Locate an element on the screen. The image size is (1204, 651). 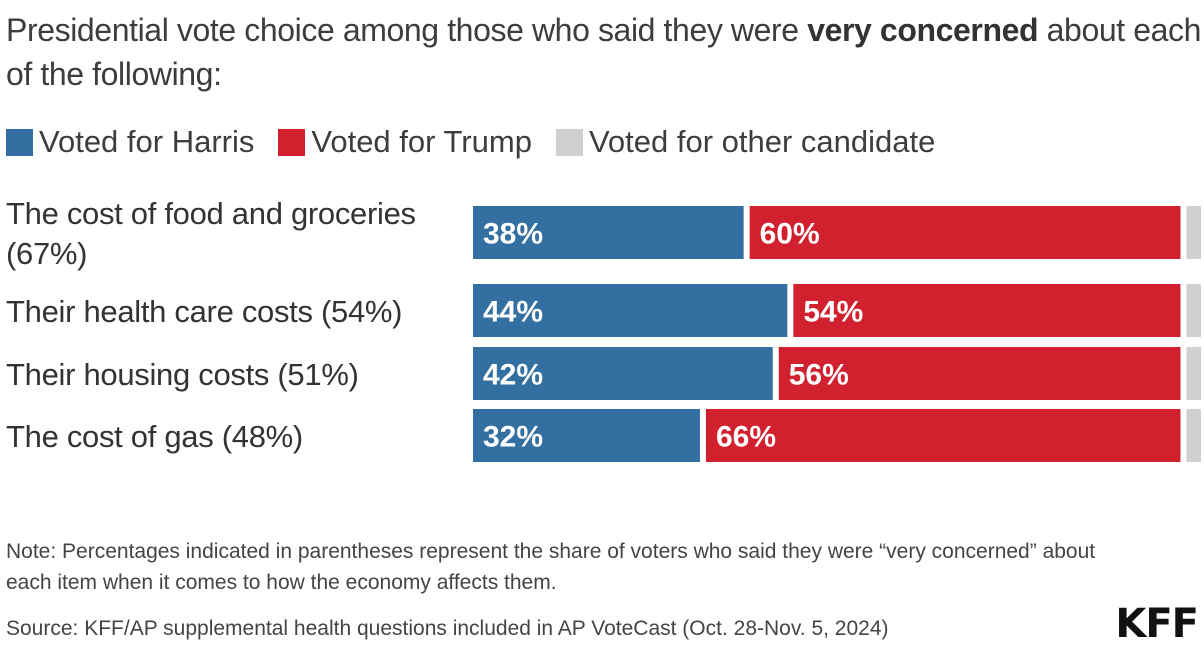
bar-gas-trump is located at coordinates (943, 435).